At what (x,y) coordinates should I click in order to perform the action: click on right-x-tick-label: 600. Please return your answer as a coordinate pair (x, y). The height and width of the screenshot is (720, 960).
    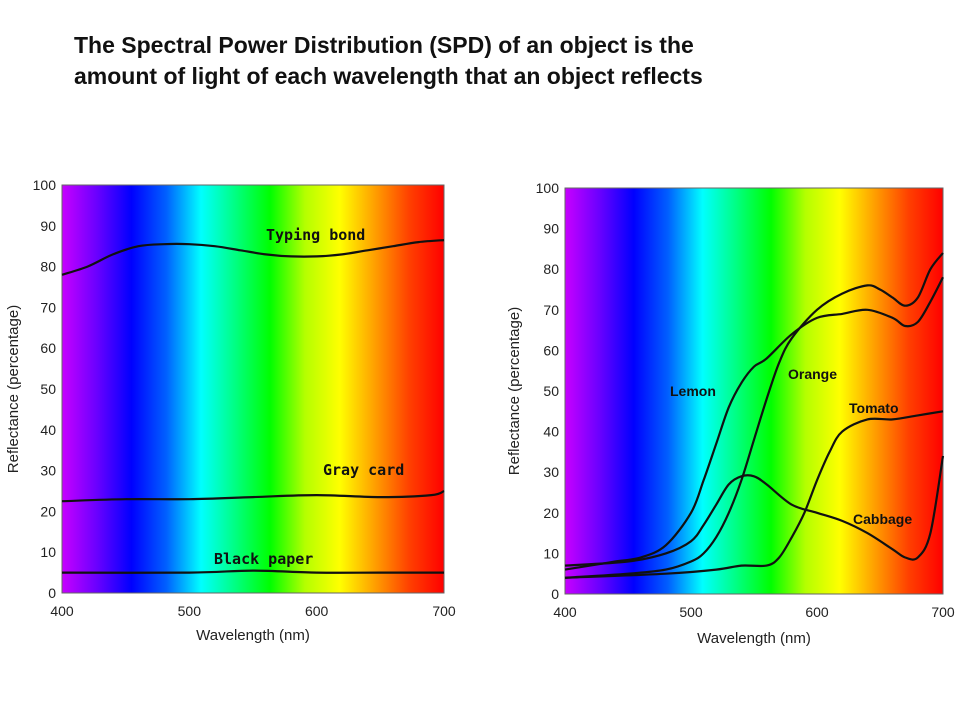
    Looking at the image, I should click on (817, 612).